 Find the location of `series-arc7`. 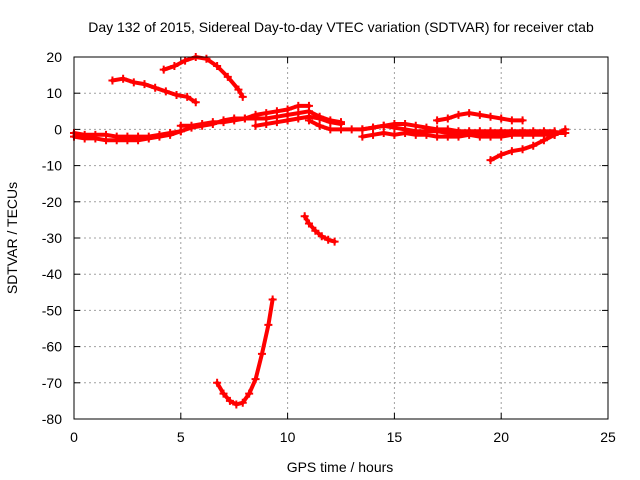

series-arc7 is located at coordinates (458, 135).